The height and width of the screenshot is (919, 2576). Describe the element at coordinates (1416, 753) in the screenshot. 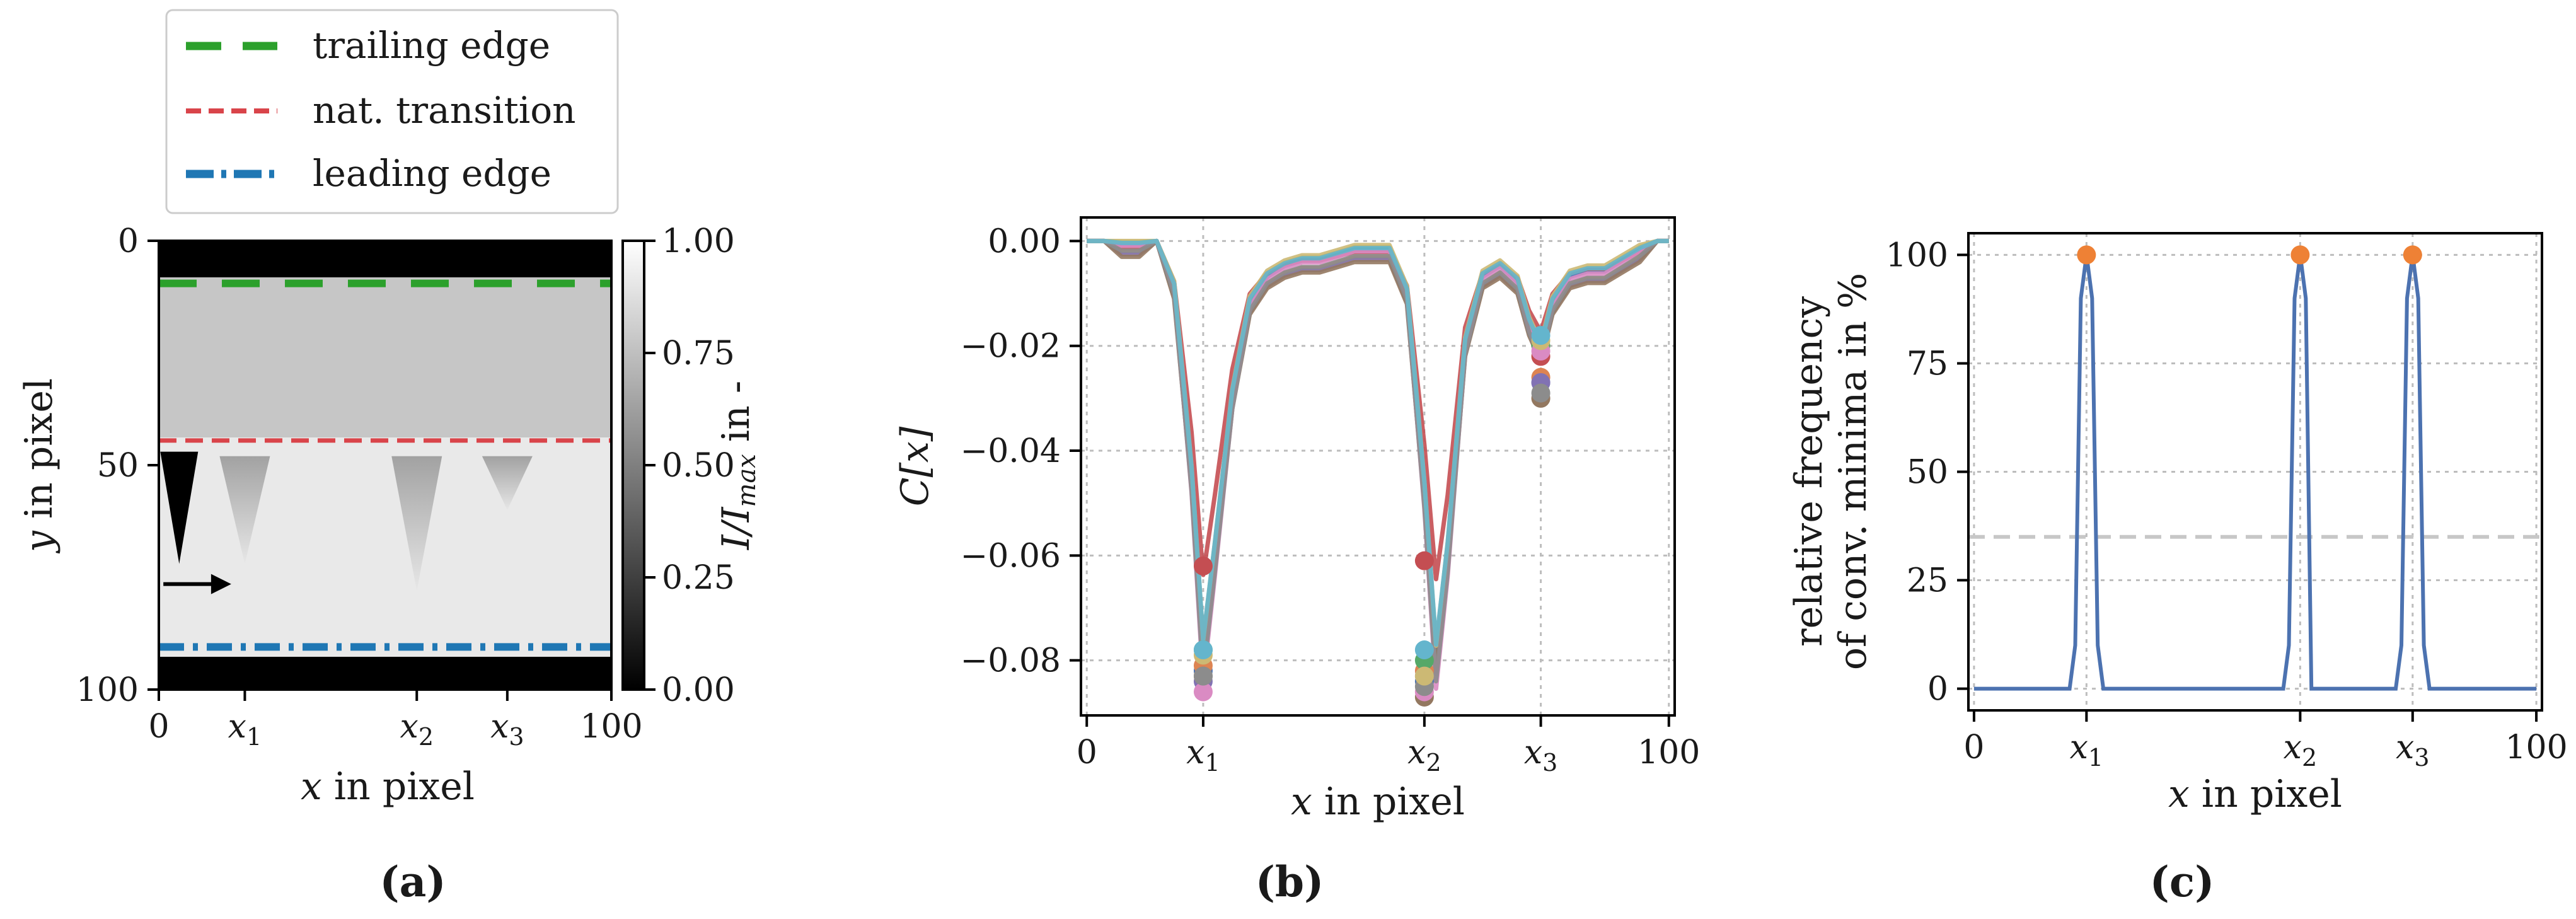

I see `conv-x-tick-label-3-var: x` at that location.